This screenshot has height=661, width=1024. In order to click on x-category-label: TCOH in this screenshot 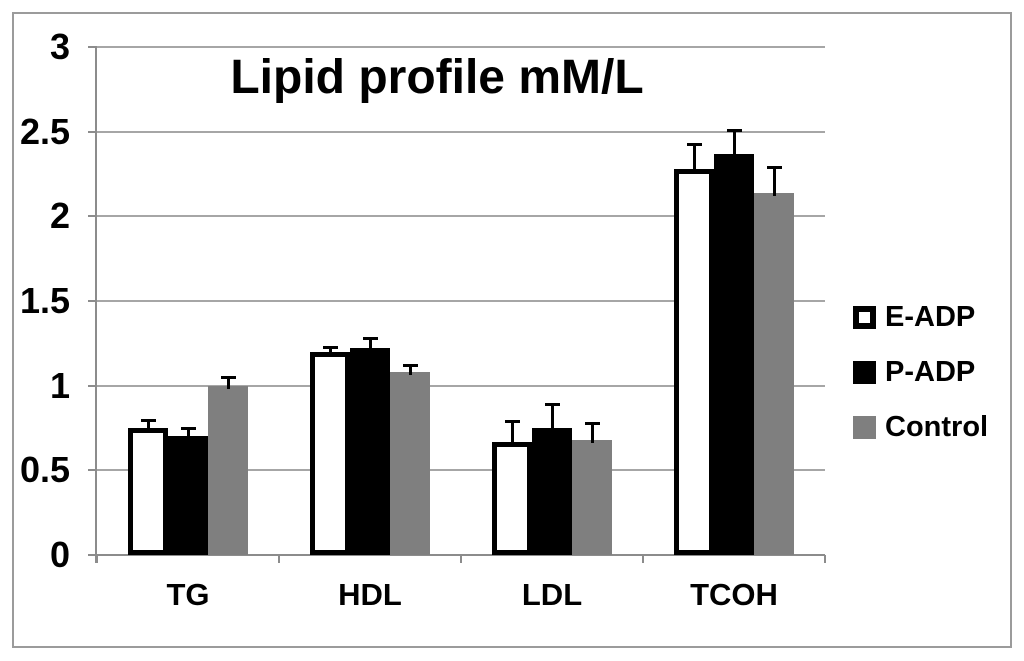, I will do `click(734, 594)`.